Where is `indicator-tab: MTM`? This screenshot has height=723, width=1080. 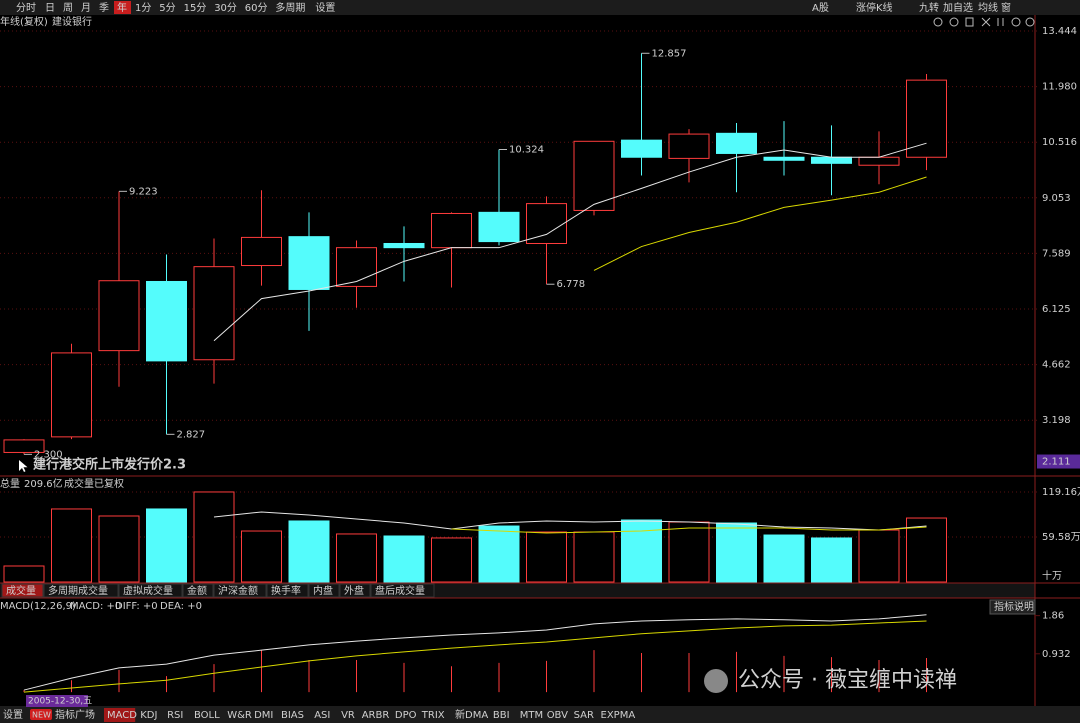
indicator-tab: MTM is located at coordinates (531, 715).